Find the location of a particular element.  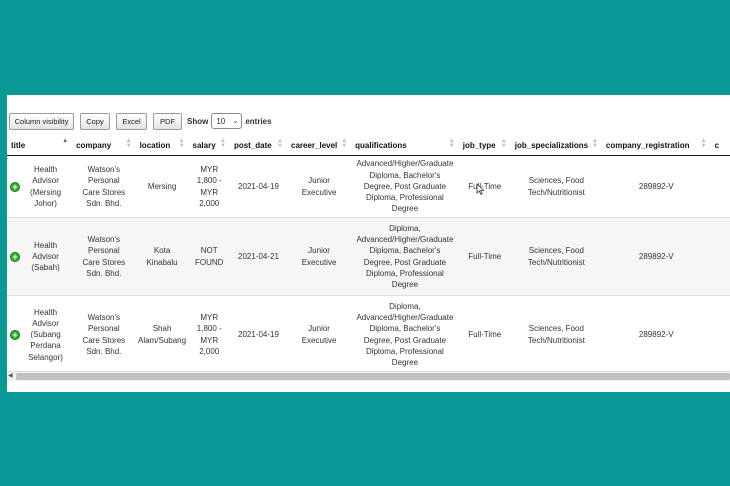

cell-text-line: Alam/Subang is located at coordinates (162, 340).